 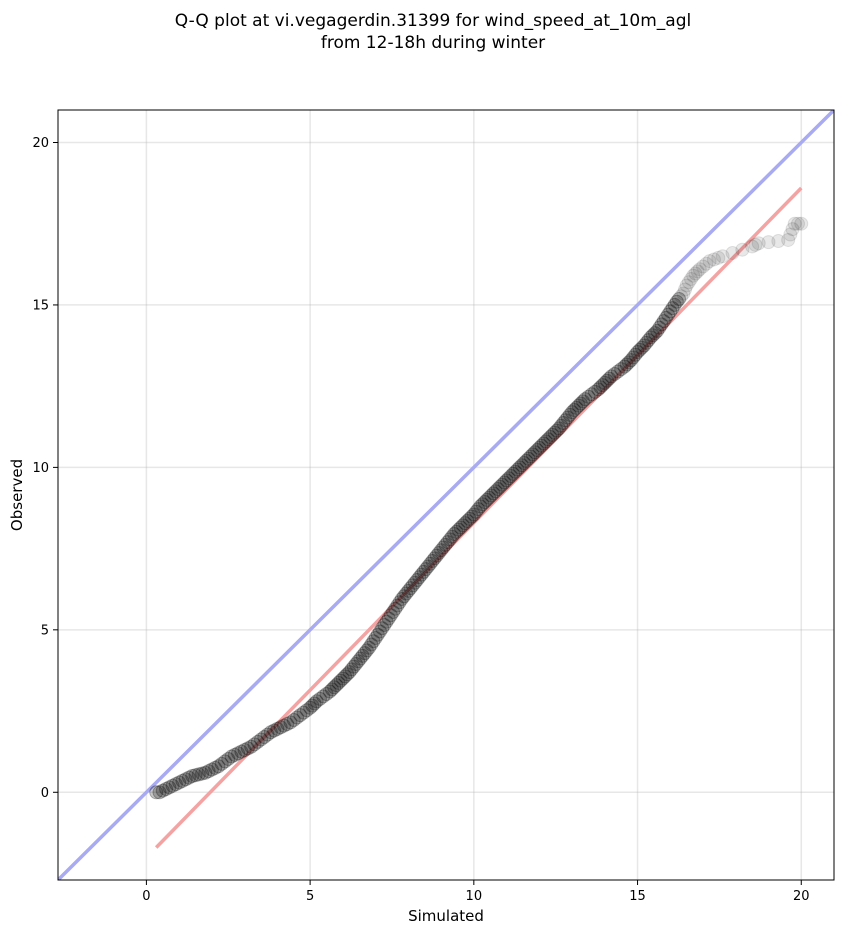 What do you see at coordinates (146, 896) in the screenshot?
I see `x-tick-label: 0` at bounding box center [146, 896].